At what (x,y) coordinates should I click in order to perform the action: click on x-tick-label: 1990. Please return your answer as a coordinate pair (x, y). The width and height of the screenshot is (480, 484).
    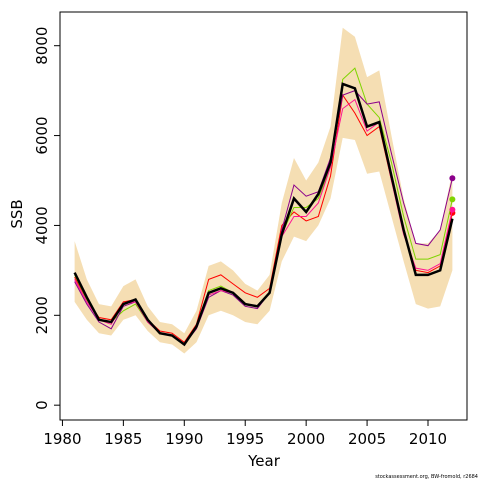
    Looking at the image, I should click on (184, 439).